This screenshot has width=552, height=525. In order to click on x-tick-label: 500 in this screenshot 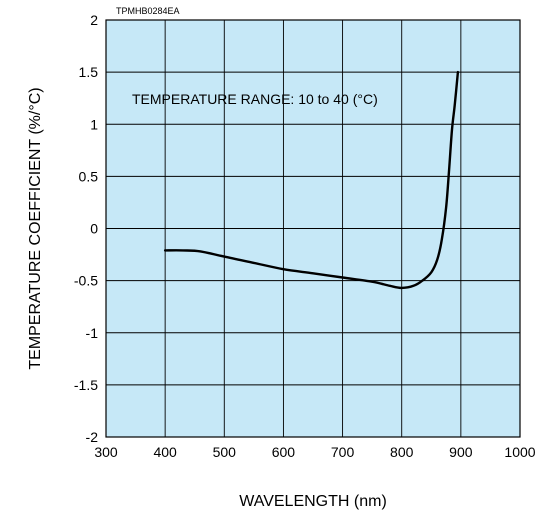, I will do `click(225, 452)`.